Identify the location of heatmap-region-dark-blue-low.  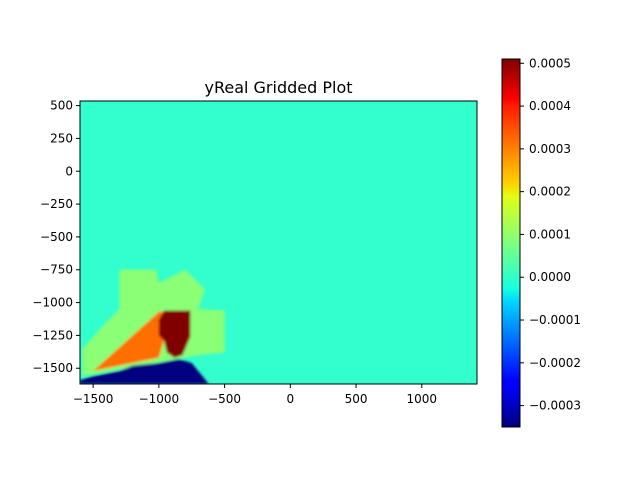
(144, 371).